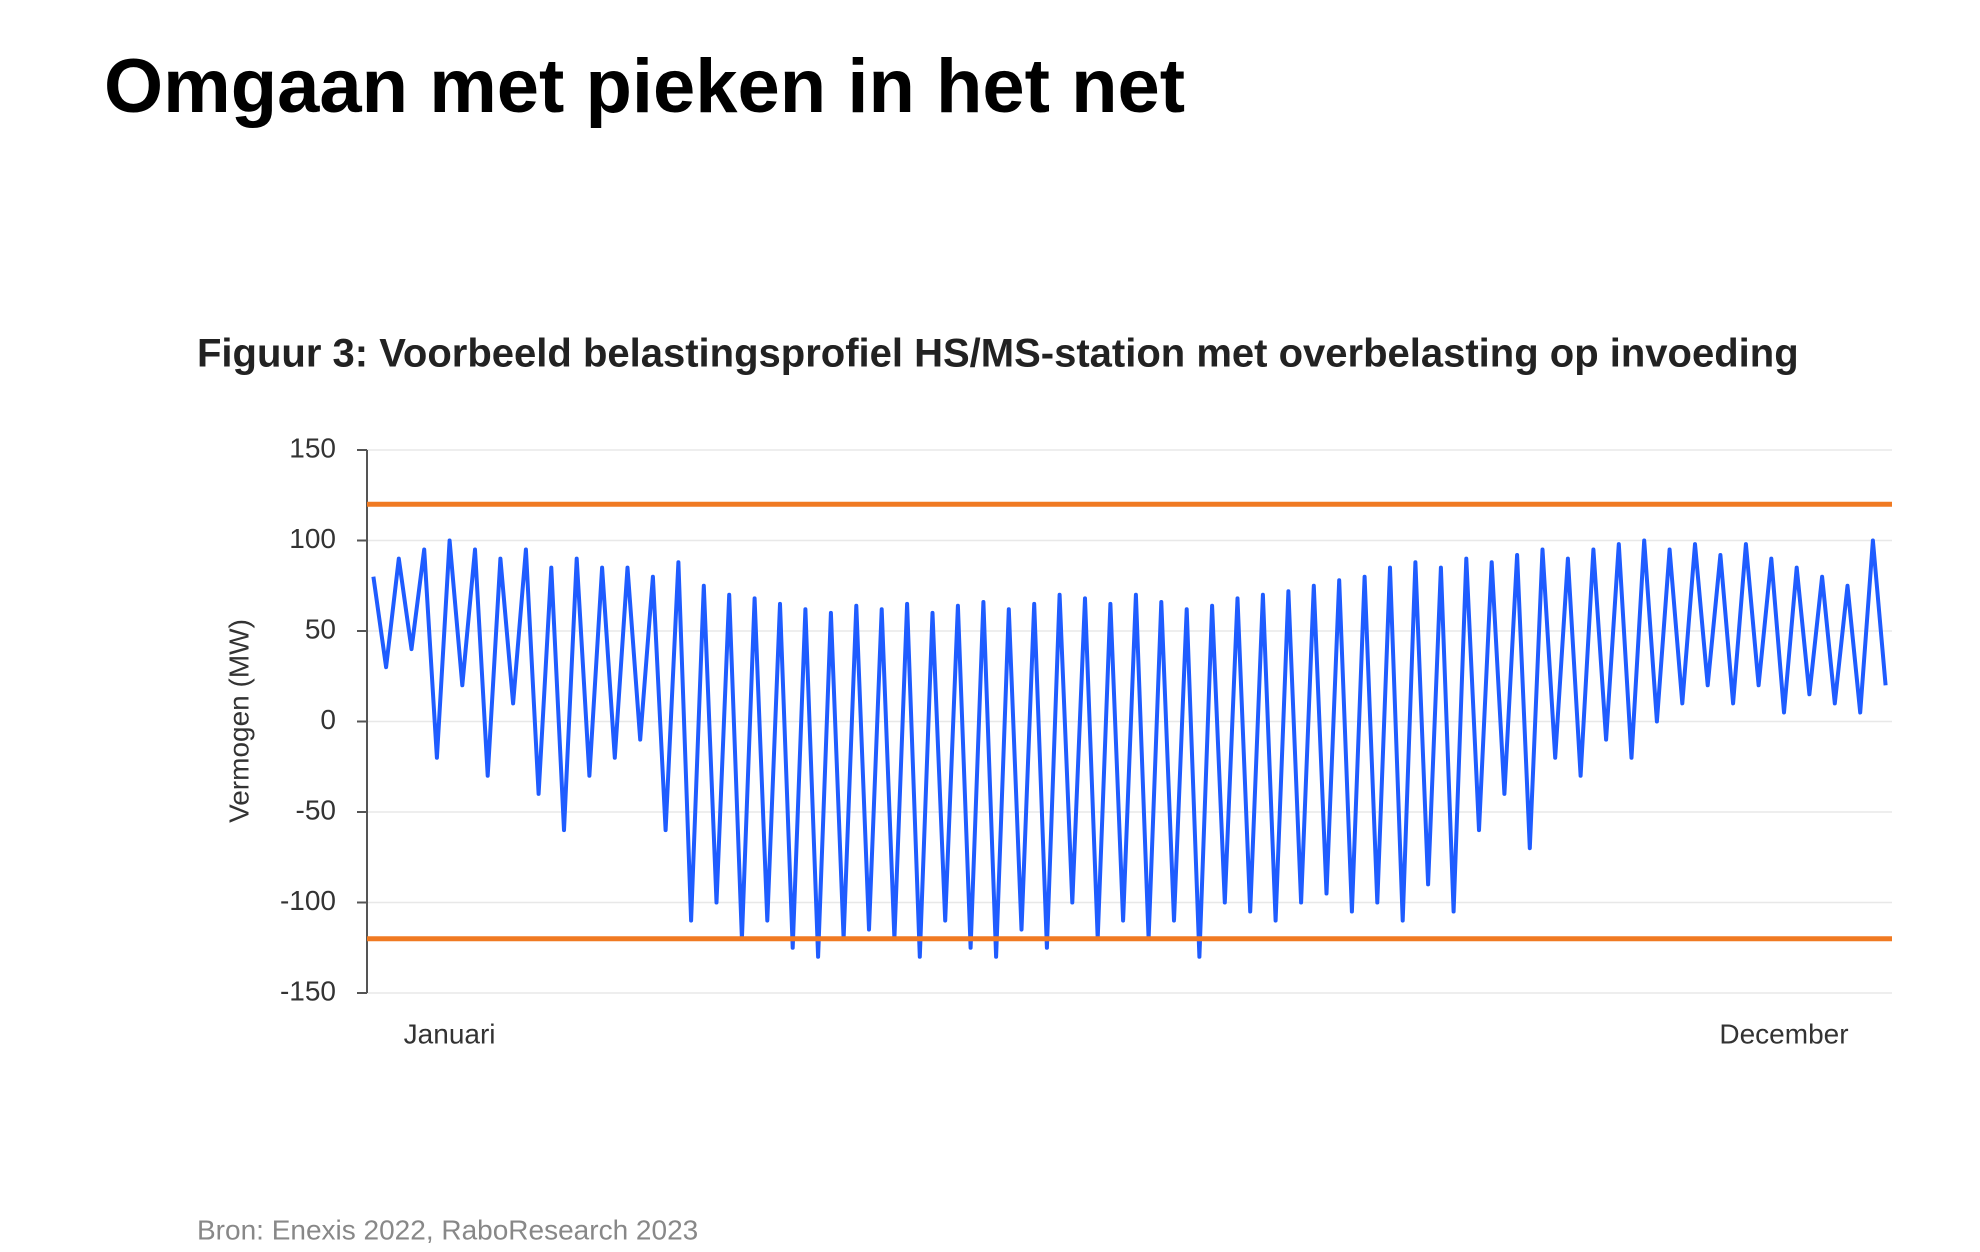  What do you see at coordinates (238, 721) in the screenshot?
I see `y-axis-label: Vermogen (MW)` at bounding box center [238, 721].